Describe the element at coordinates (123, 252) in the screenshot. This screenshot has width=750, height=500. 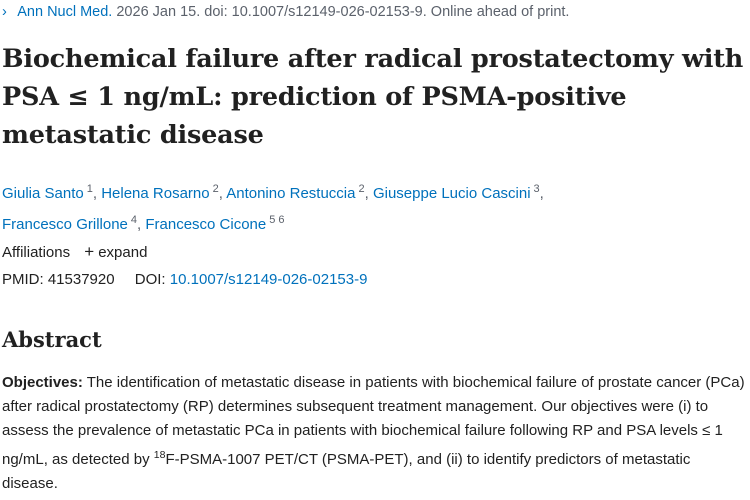
I see `expand-button: expand` at that location.